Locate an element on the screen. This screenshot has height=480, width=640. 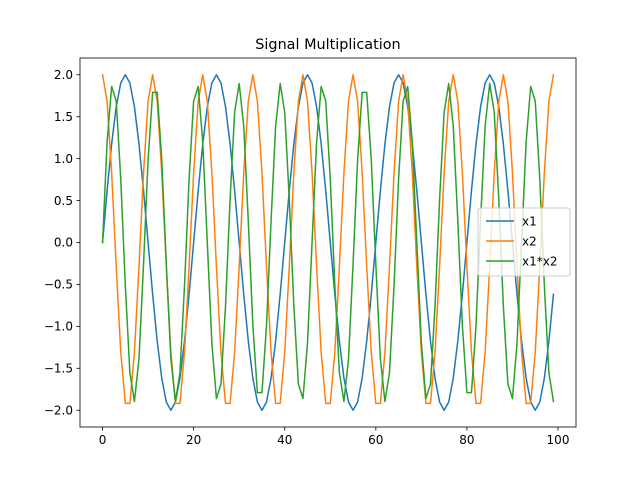
x-tick-label: 80 is located at coordinates (466, 440).